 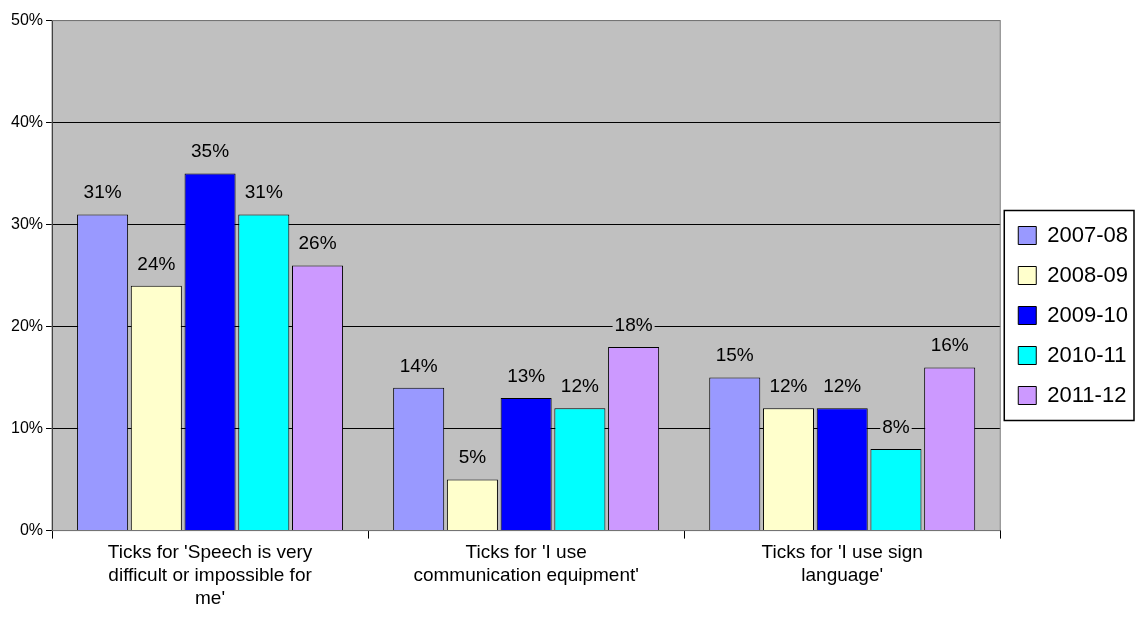 I want to click on y-tick-label: 0%, so click(x=31, y=530).